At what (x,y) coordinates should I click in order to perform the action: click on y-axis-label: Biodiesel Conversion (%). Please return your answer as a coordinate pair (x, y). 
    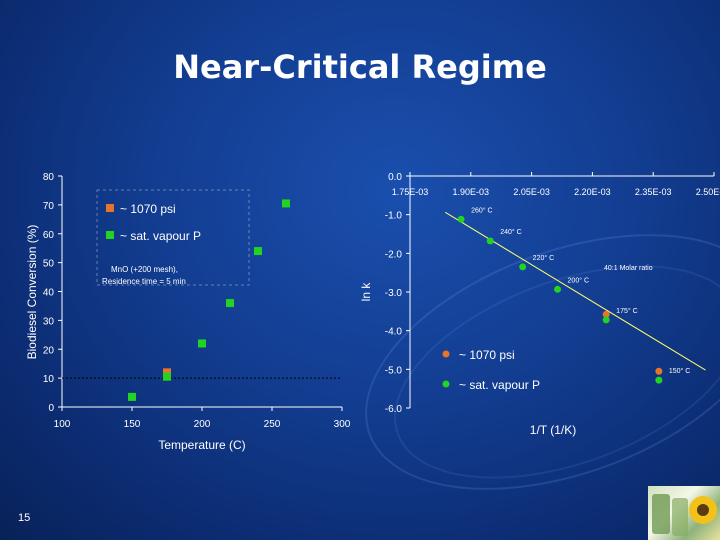
    Looking at the image, I should click on (32, 292).